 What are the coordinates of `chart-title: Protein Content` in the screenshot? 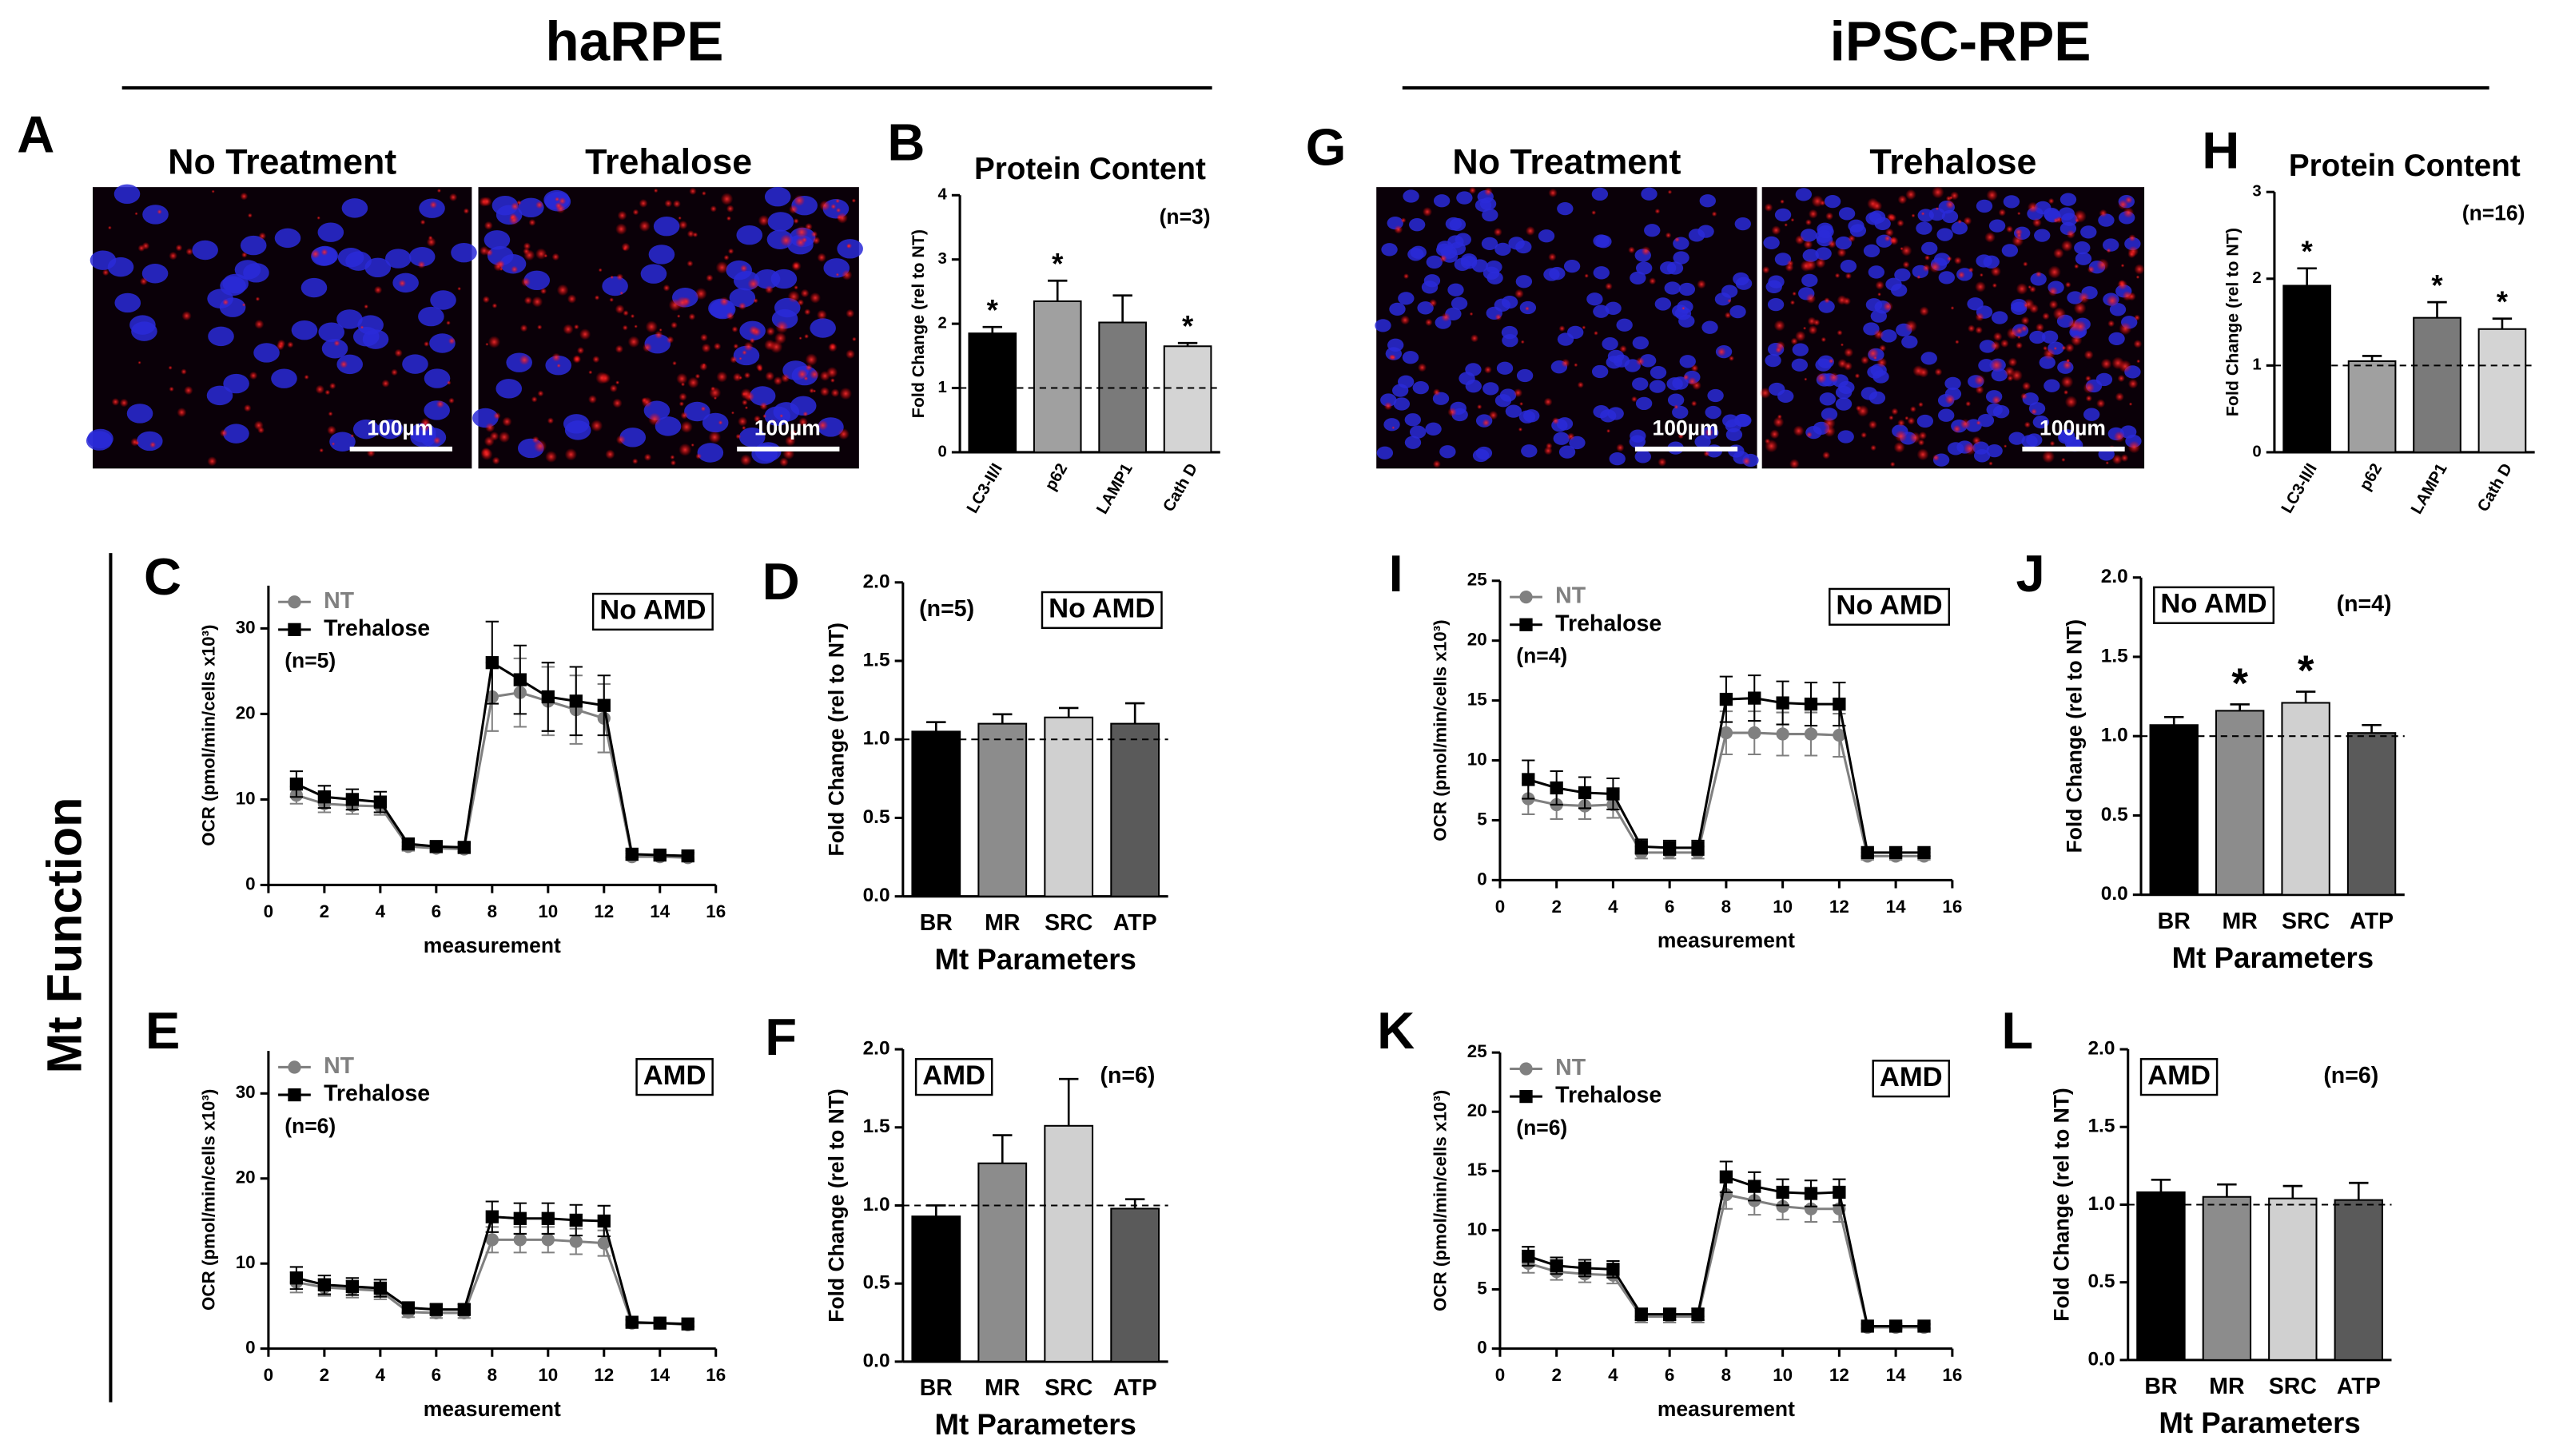 It's located at (2405, 166).